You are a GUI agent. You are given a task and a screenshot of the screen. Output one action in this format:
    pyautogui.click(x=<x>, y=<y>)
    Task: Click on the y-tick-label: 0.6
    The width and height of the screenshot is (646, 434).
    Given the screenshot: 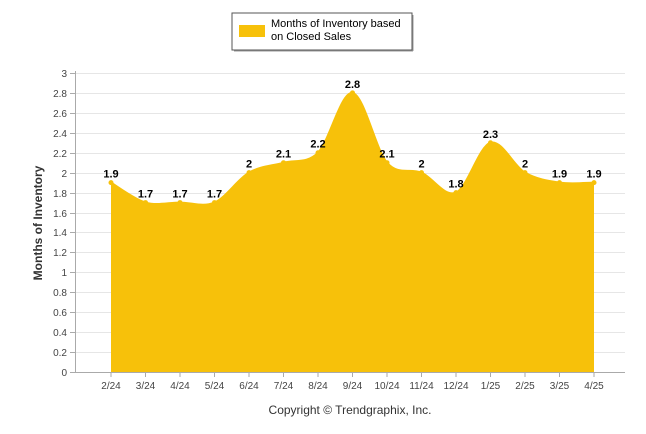 What is the action you would take?
    pyautogui.click(x=60, y=313)
    